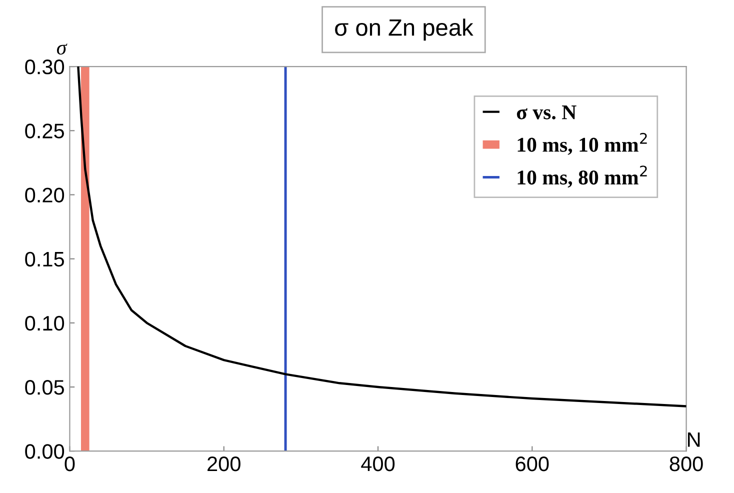 Image resolution: width=734 pixels, height=493 pixels. Describe the element at coordinates (44, 323) in the screenshot. I see `y-tick-label: 0.10` at that location.